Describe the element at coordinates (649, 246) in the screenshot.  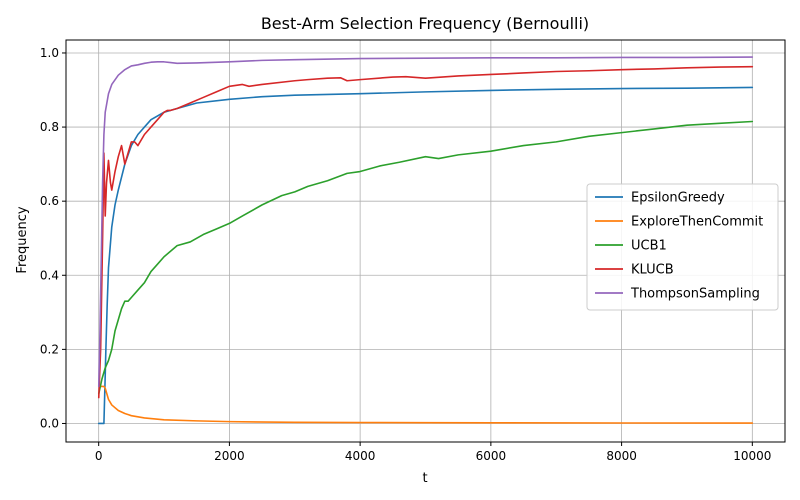
I see `legend-label-ucb1: UCB1` at that location.